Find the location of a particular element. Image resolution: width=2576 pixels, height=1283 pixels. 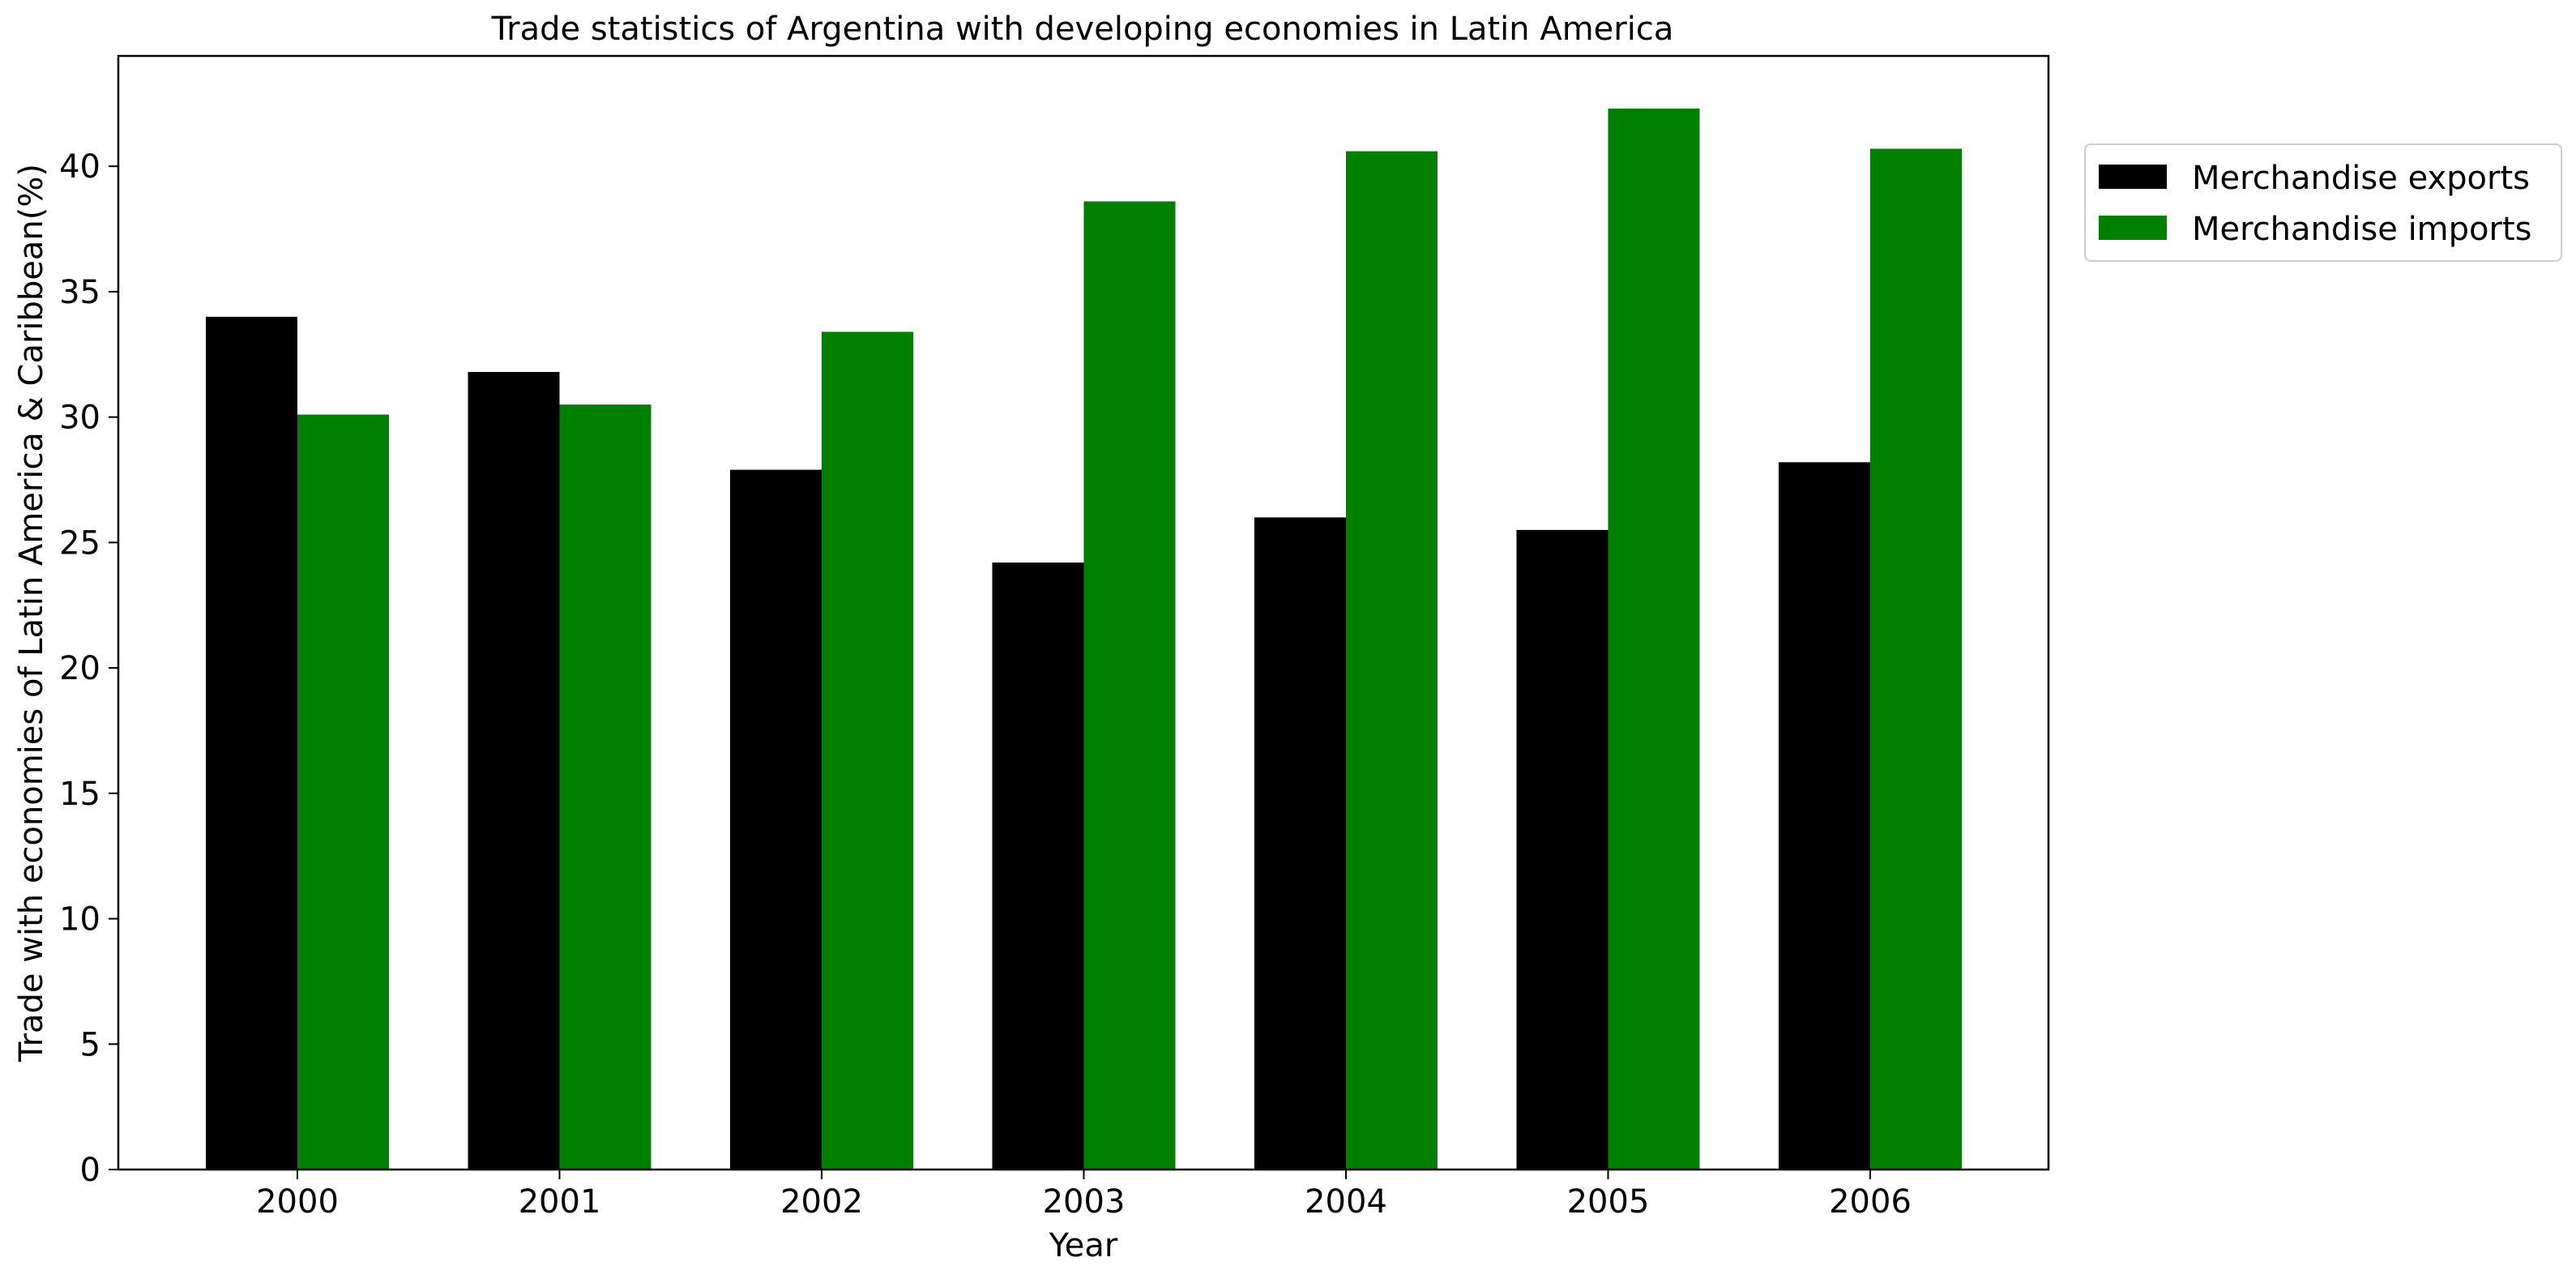

x-tick-label-2006: 2006 is located at coordinates (1870, 1202).